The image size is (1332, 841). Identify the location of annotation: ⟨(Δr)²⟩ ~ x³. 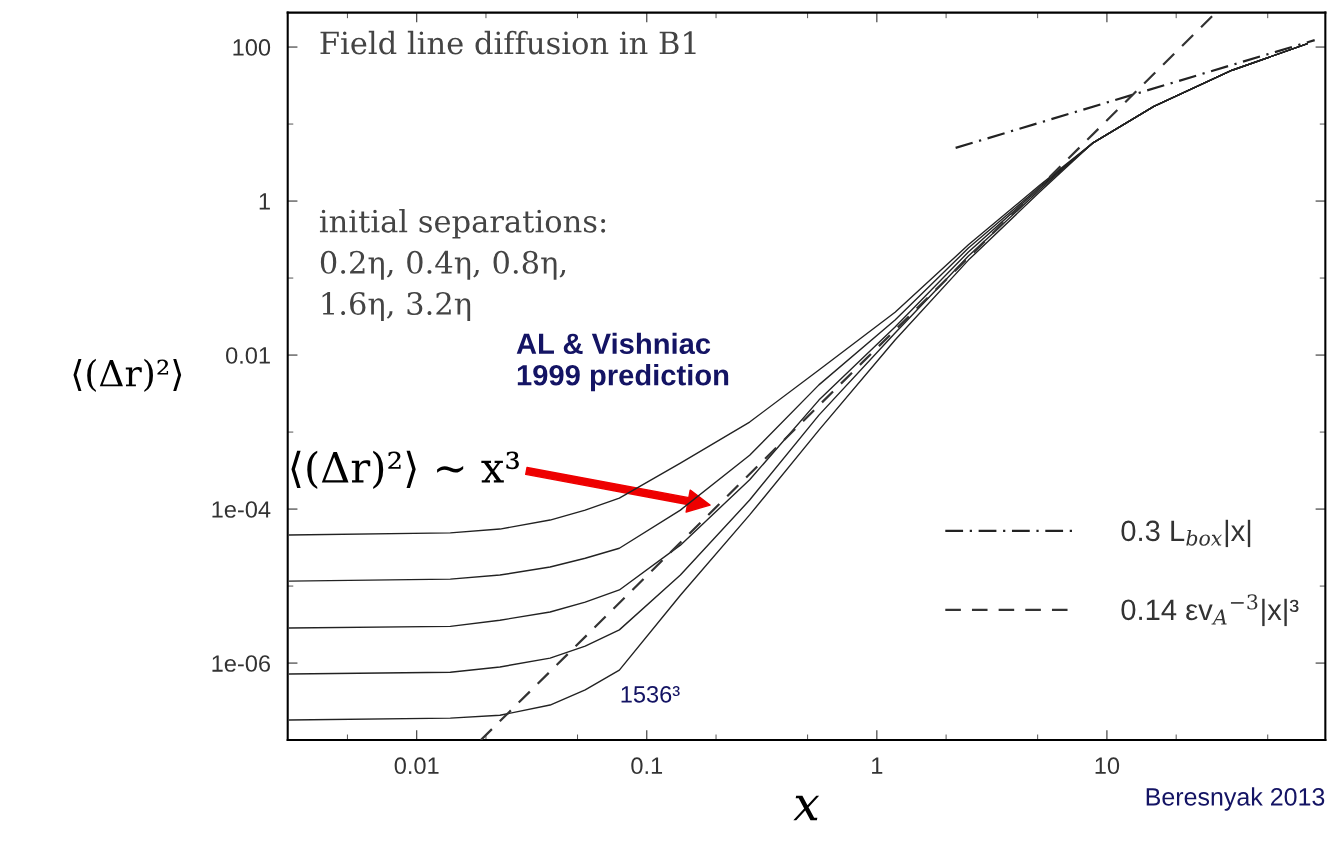
(405, 469).